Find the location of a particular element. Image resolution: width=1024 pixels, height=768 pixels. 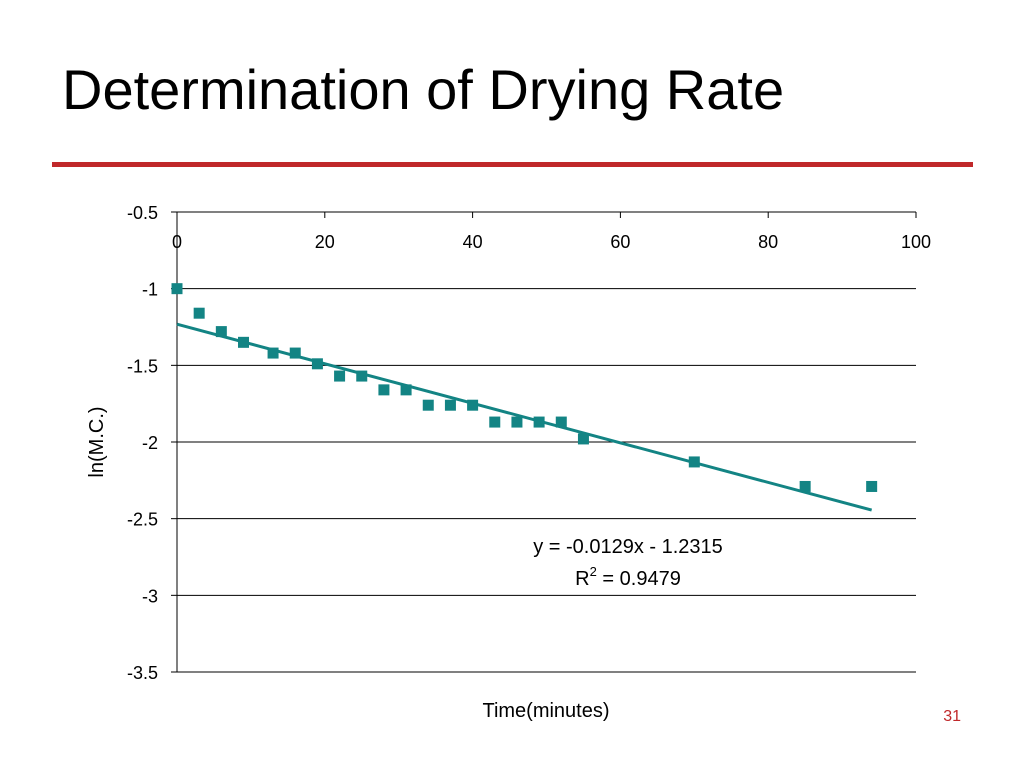

x-tick-label: 20 is located at coordinates (325, 242).